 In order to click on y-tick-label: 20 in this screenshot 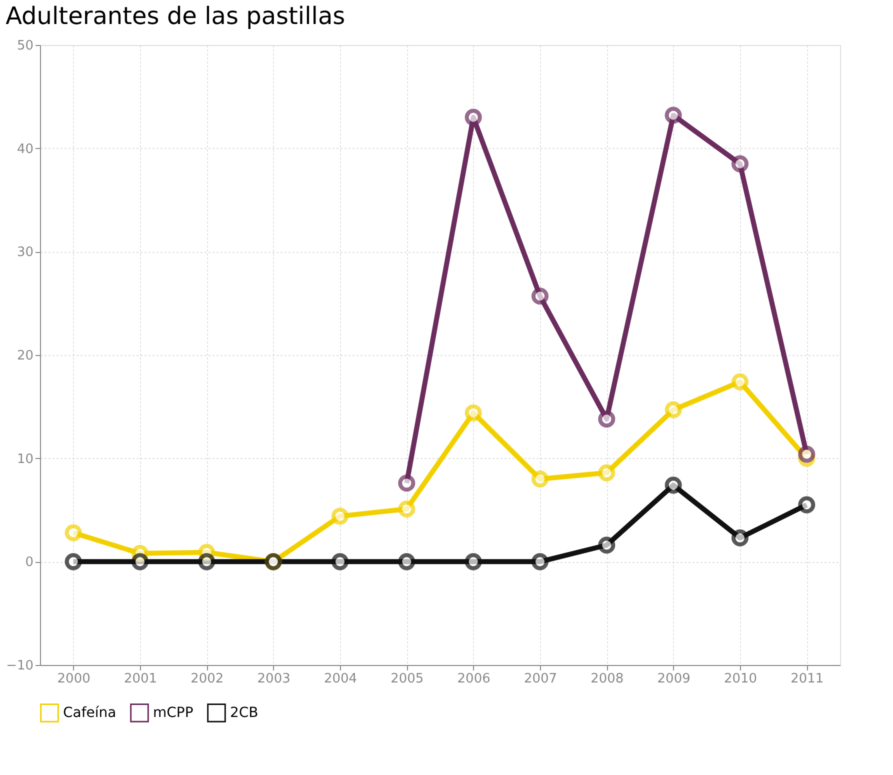, I will do `click(25, 356)`.